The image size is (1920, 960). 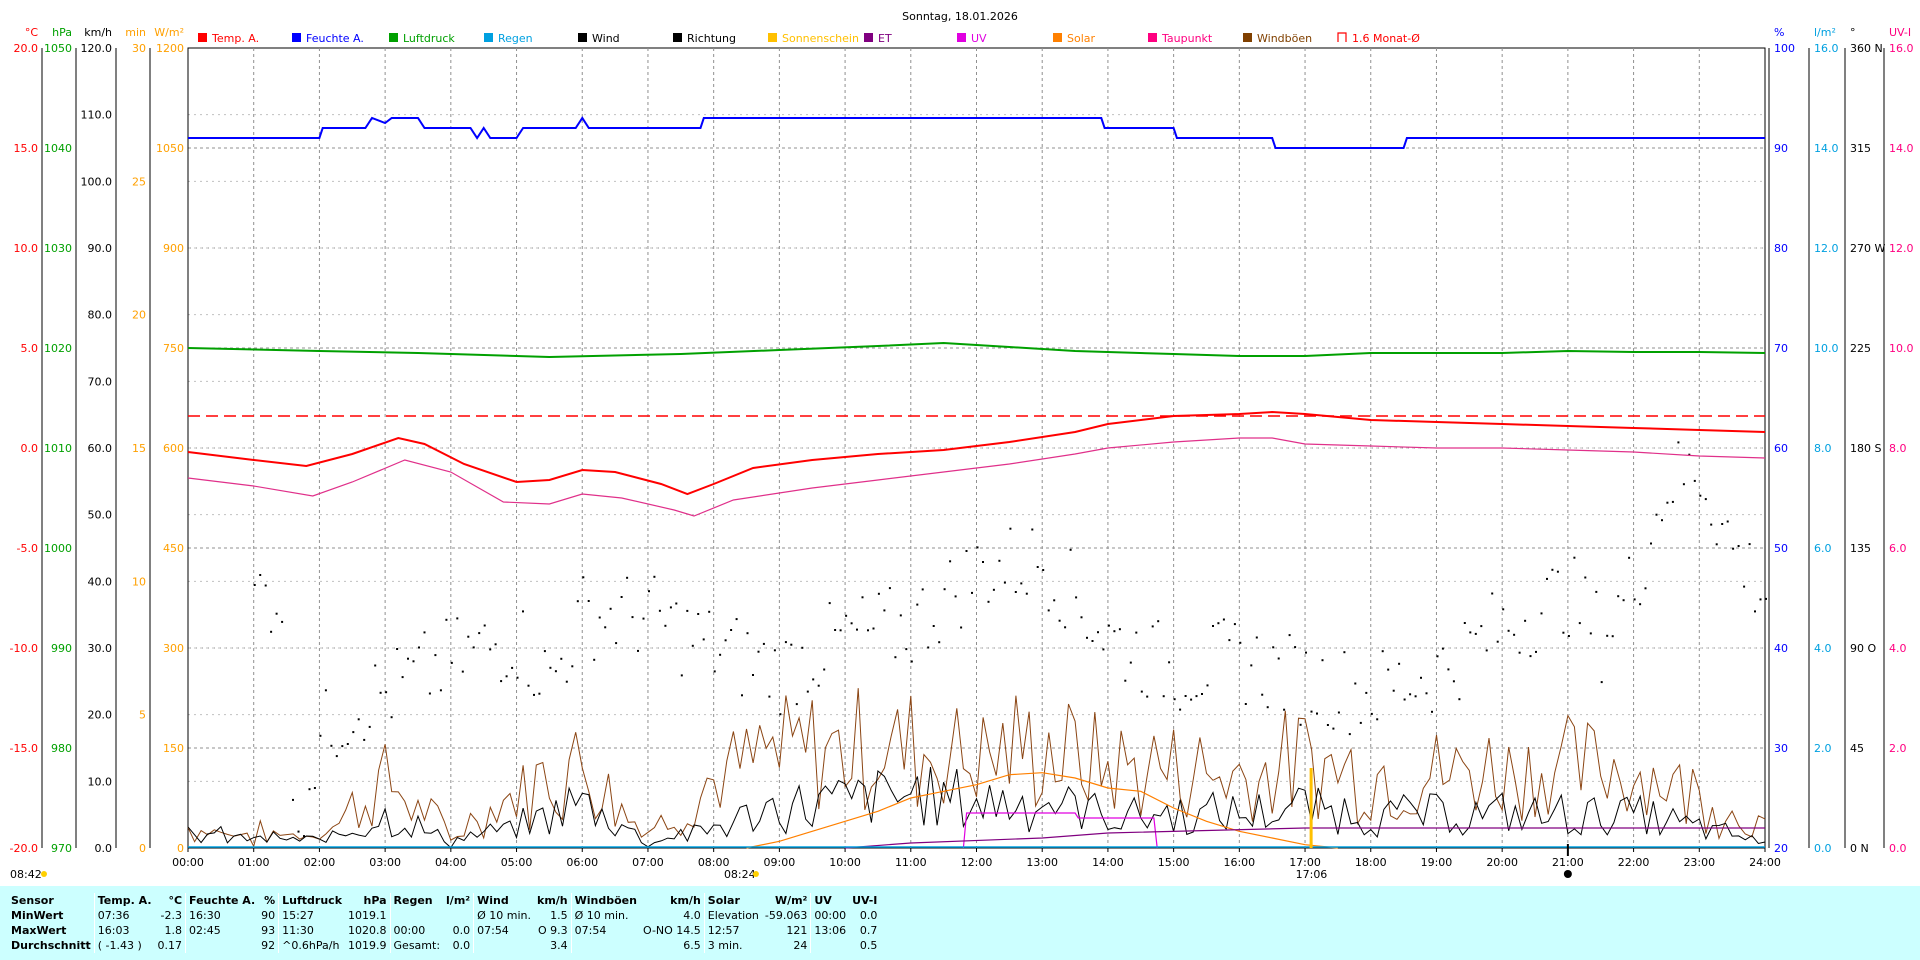 I want to click on axis-pressure-tick-1: 1040, so click(x=58, y=148).